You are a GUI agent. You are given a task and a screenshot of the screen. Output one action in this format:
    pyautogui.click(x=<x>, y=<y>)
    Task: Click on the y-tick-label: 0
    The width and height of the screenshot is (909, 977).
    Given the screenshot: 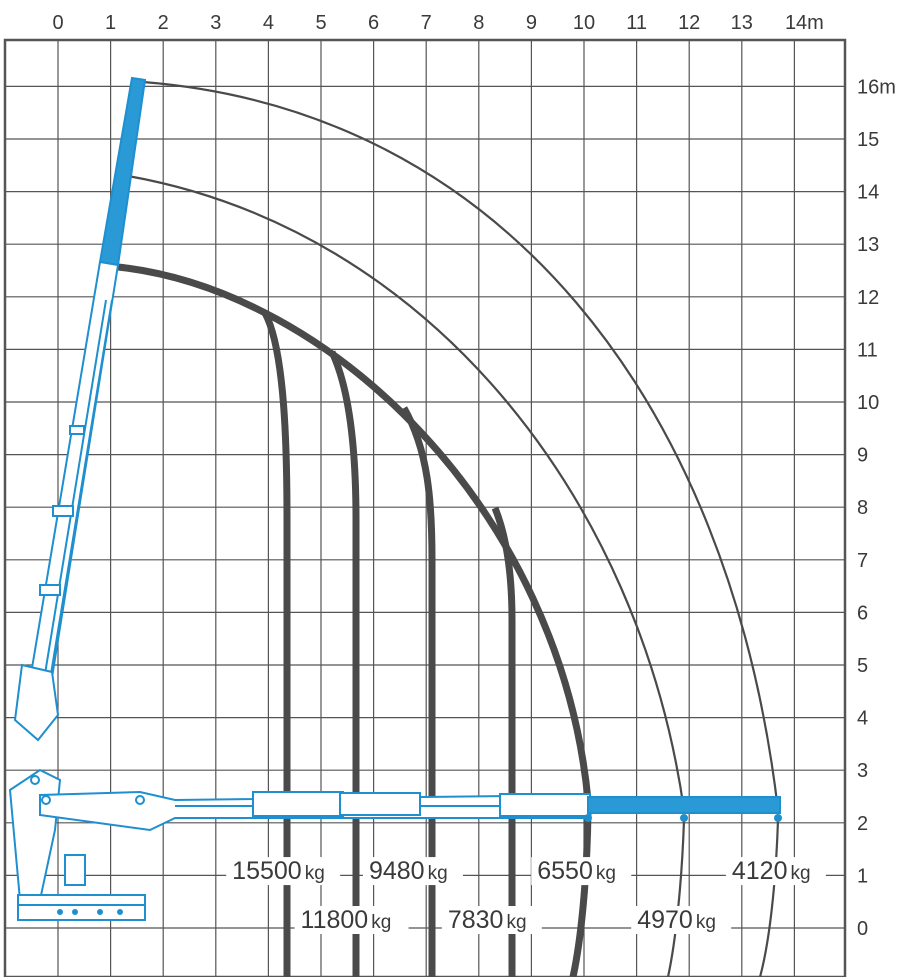 What is the action you would take?
    pyautogui.click(x=862, y=929)
    